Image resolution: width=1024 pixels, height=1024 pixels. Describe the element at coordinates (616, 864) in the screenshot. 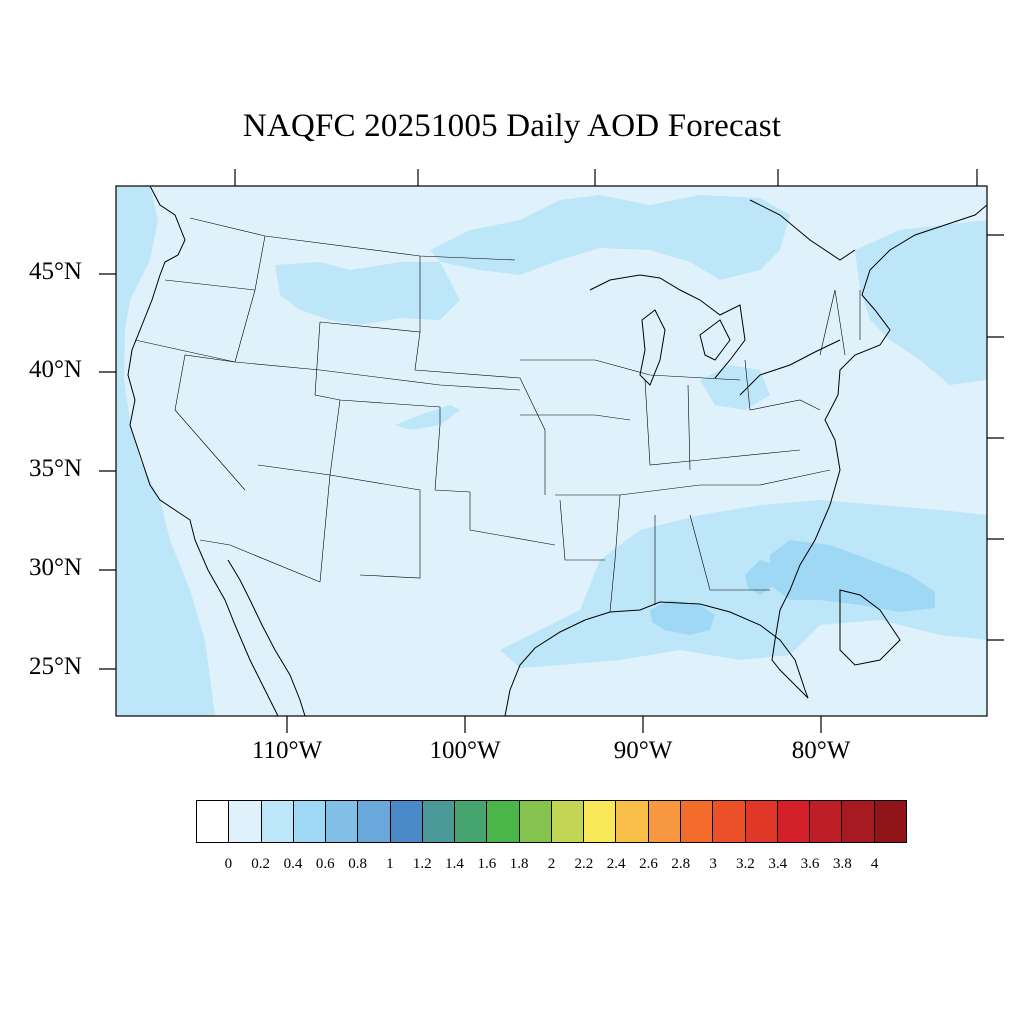

I see `colorbar-label: 2.4` at that location.